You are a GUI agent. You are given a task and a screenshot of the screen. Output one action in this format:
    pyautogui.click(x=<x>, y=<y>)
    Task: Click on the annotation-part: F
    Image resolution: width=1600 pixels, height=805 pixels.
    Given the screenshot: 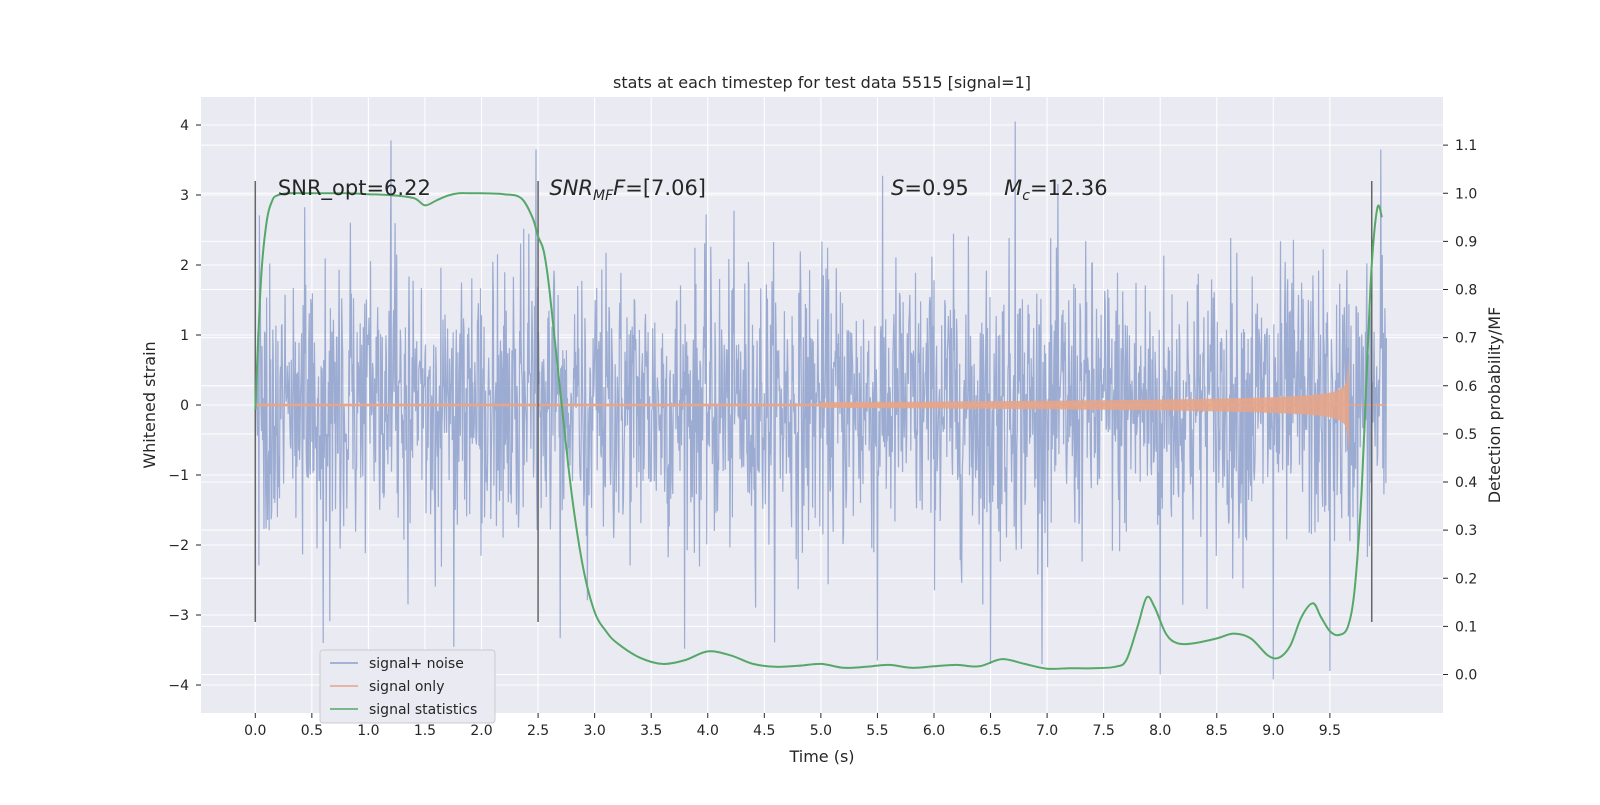 What is the action you would take?
    pyautogui.click(x=619, y=188)
    